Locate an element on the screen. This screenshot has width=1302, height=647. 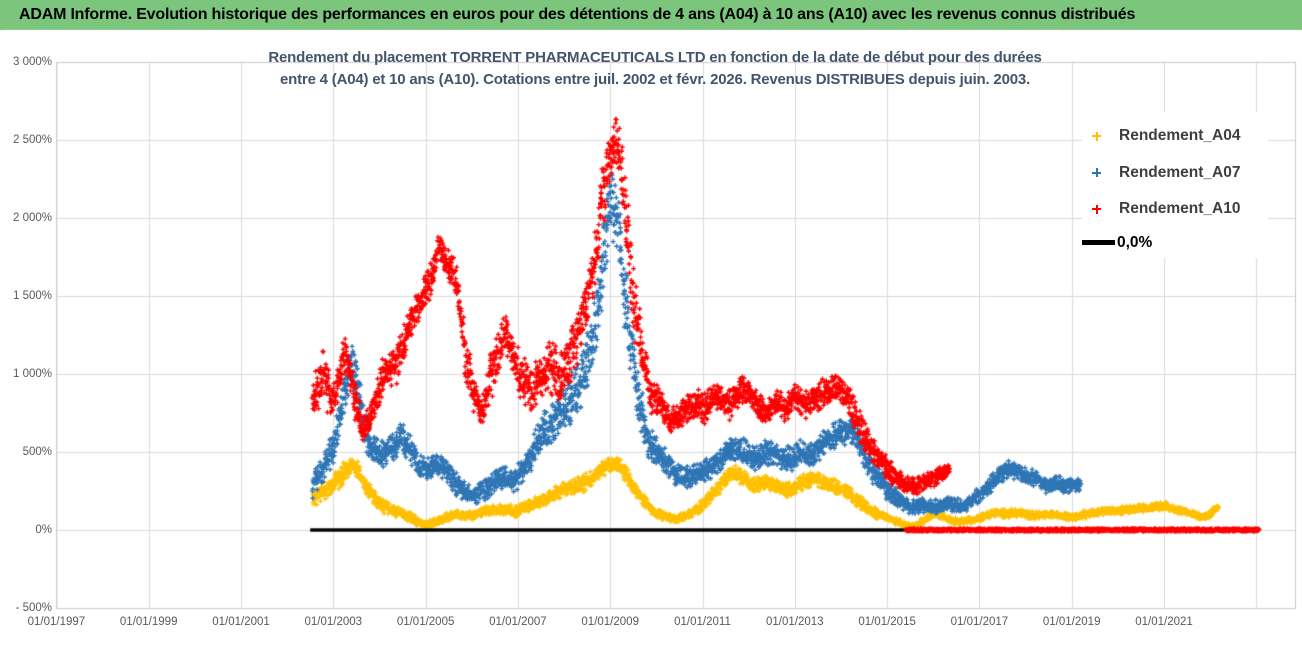
y-tick-label: - 500% is located at coordinates (33, 608).